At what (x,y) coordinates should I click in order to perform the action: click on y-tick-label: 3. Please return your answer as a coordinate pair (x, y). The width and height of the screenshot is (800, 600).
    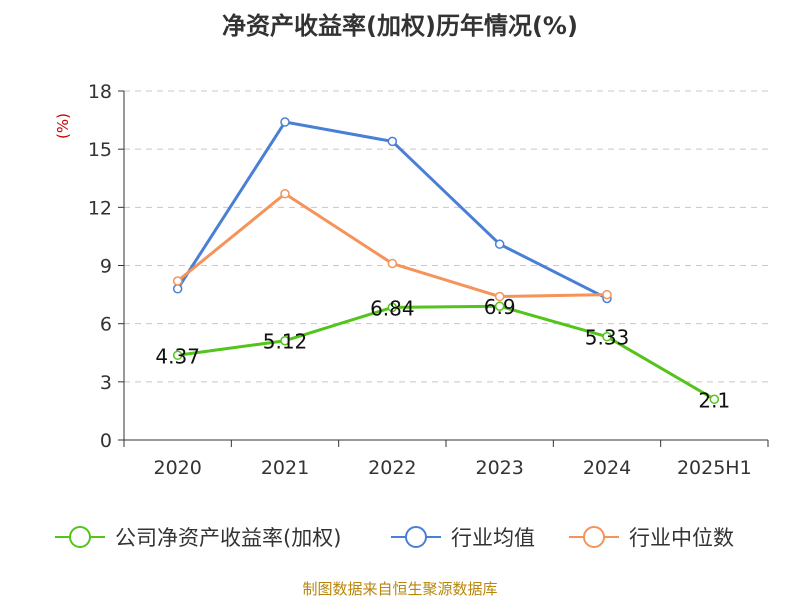
    Looking at the image, I should click on (106, 383).